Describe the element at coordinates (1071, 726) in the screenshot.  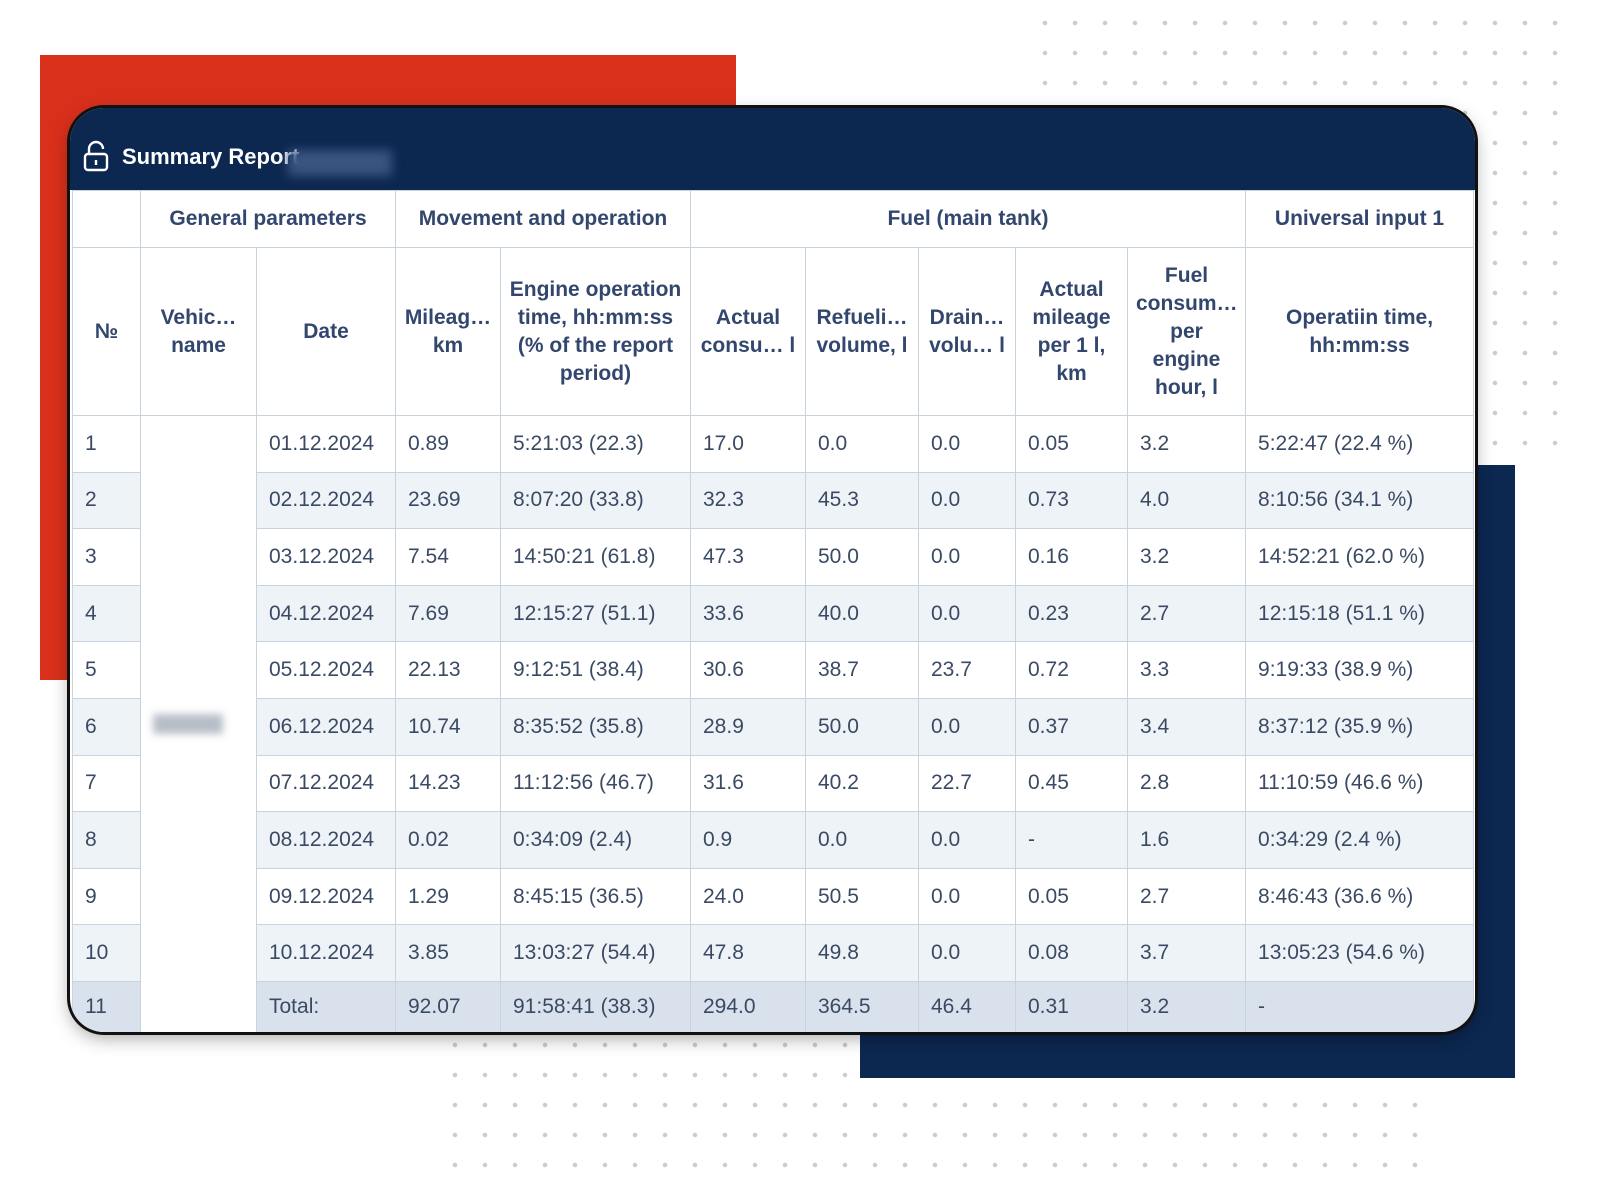
I see `cell: 0.37` at that location.